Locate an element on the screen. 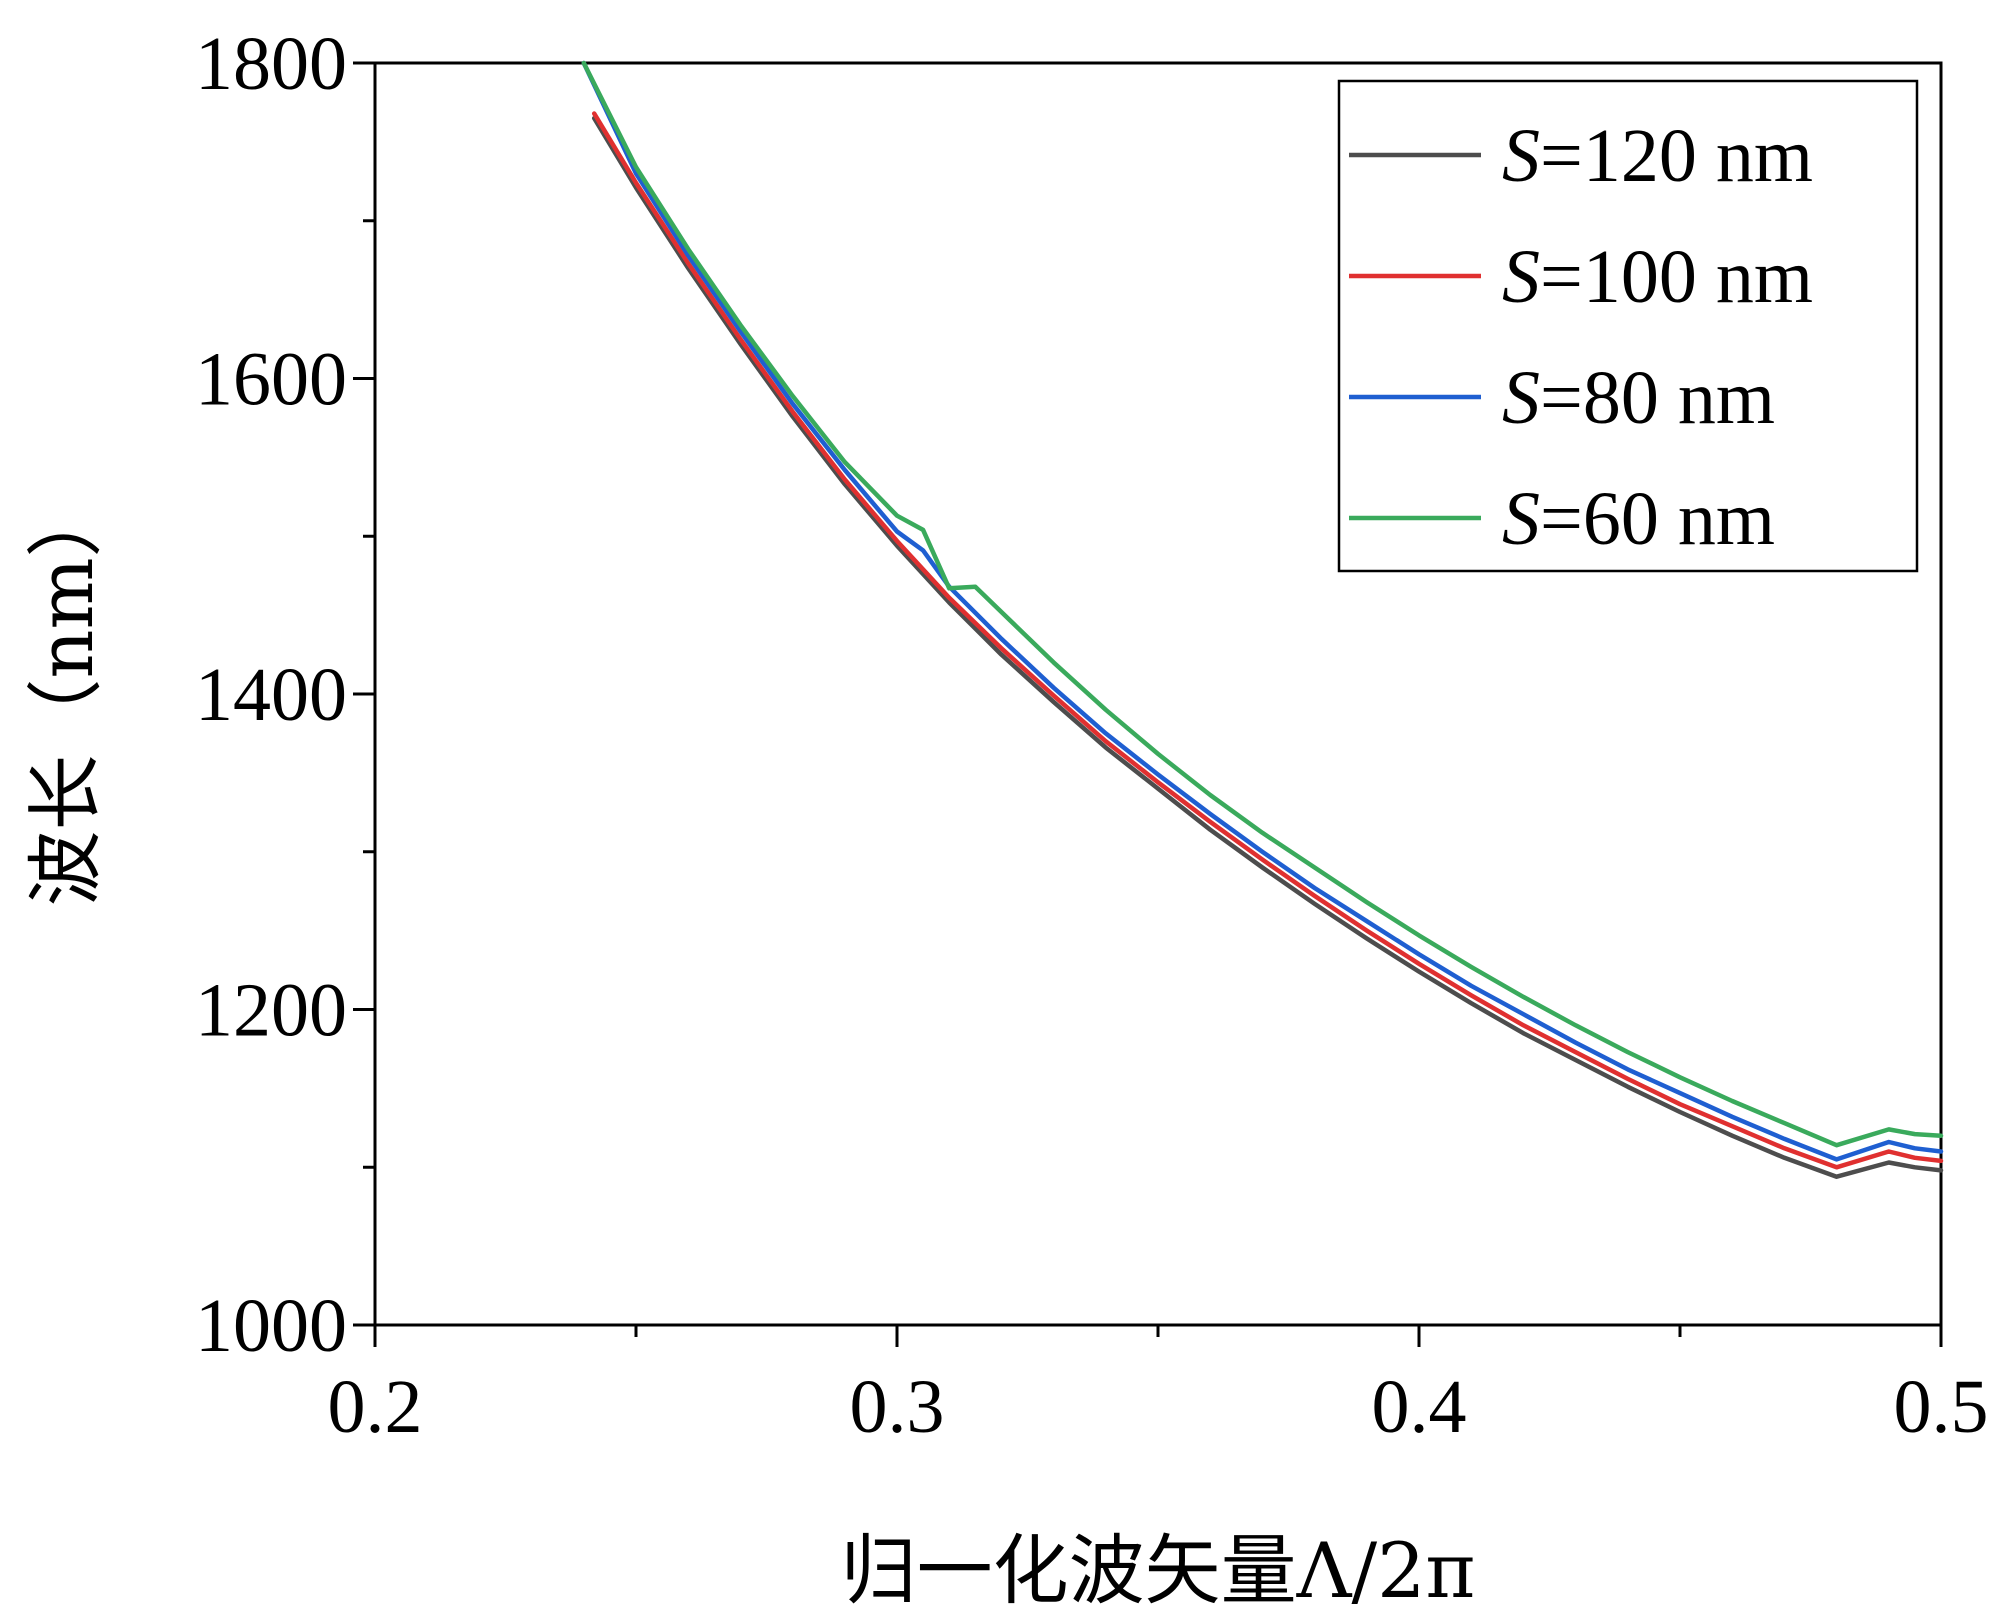 Image resolution: width=2000 pixels, height=1621 pixels. legend-label: S=80 nm is located at coordinates (1638, 398).